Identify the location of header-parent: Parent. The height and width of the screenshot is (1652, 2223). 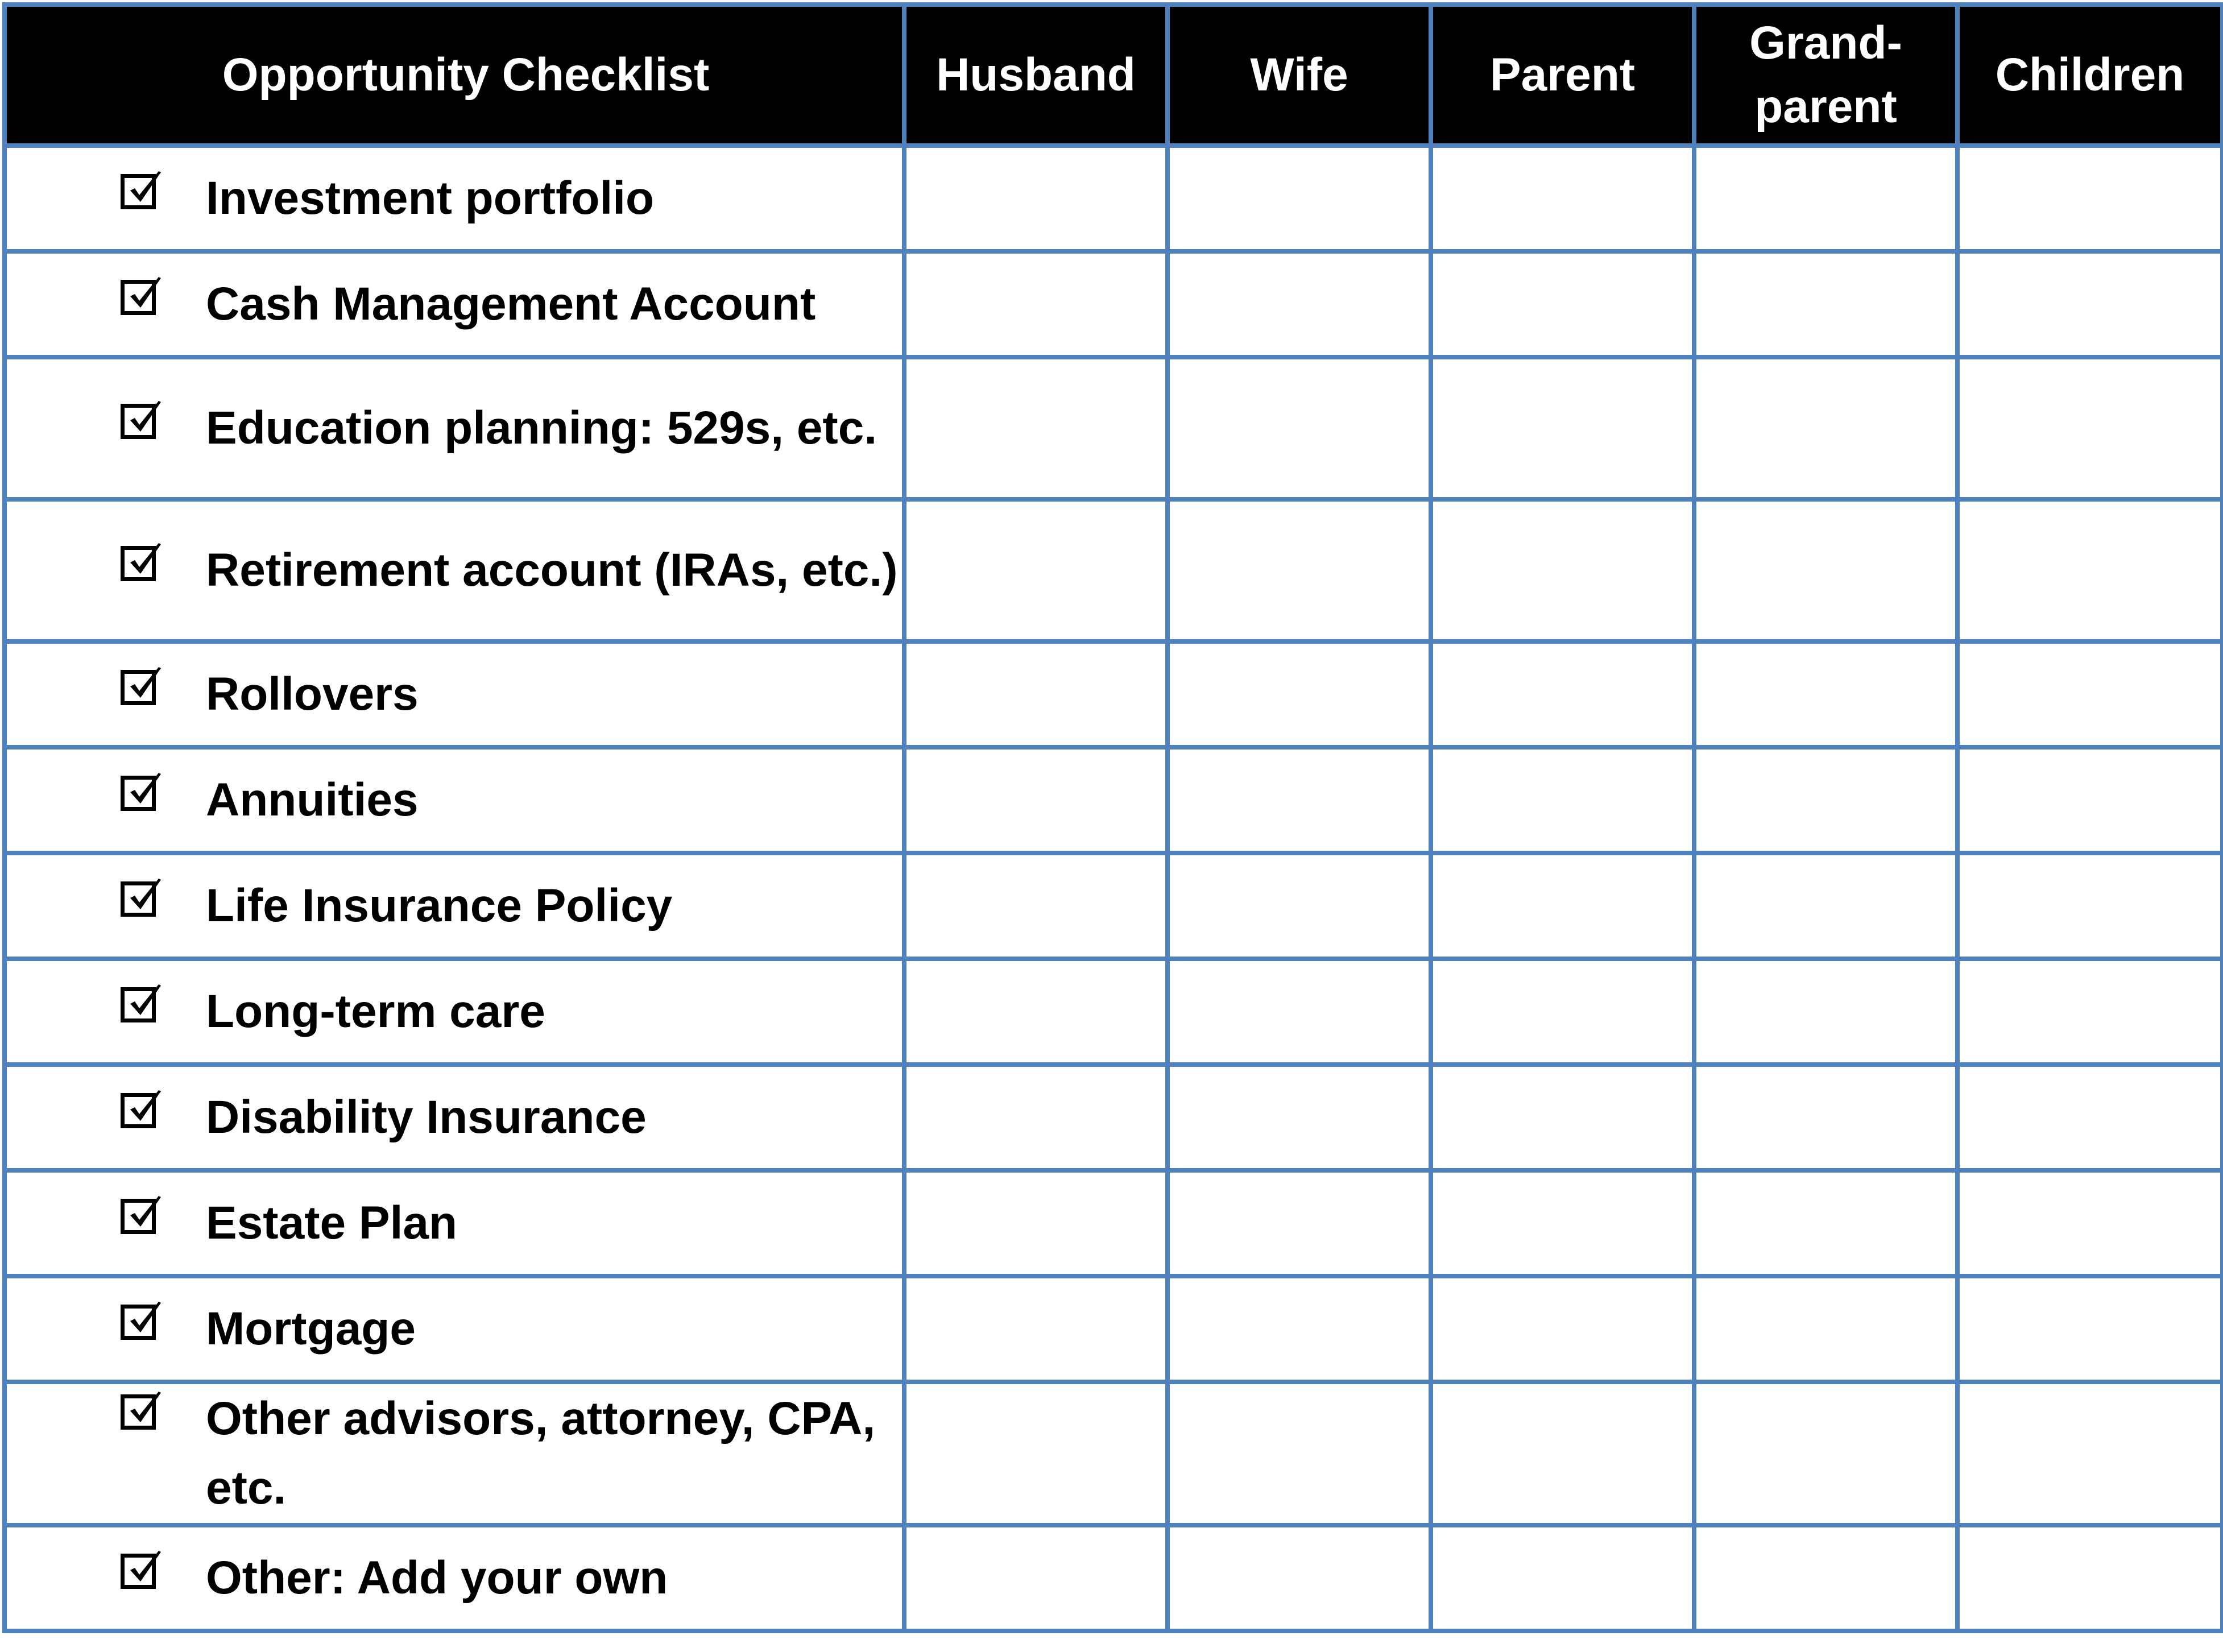
(1562, 75).